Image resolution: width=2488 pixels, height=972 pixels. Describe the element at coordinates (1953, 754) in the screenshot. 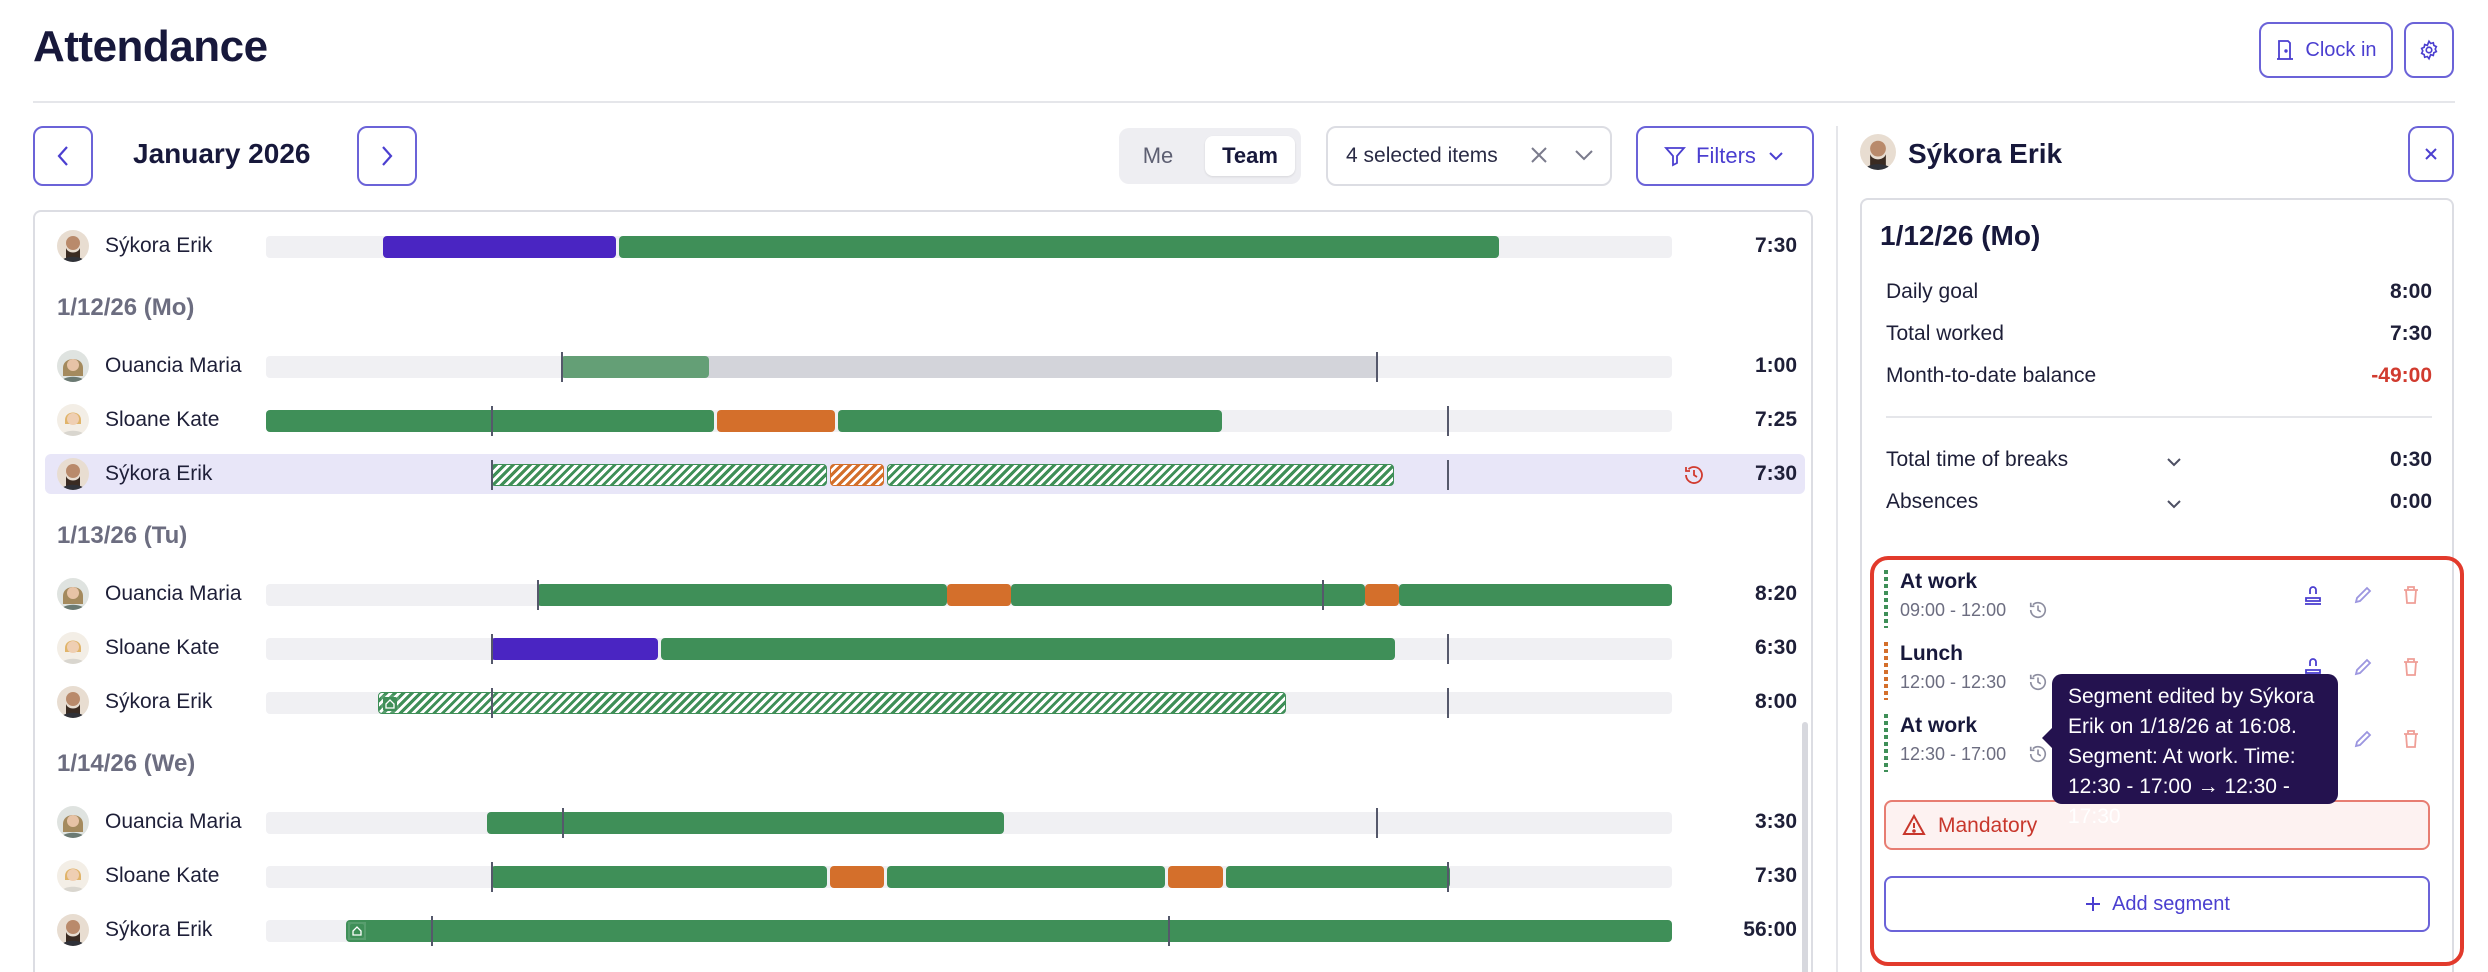

I see `segment-time: 12:30 - 17:00` at that location.